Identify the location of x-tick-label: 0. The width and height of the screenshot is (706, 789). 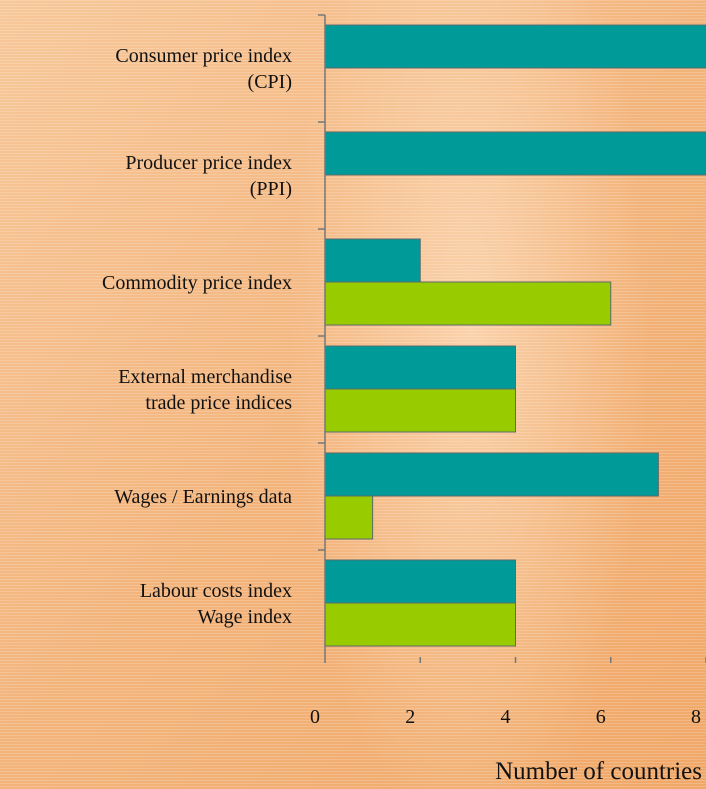
(315, 717).